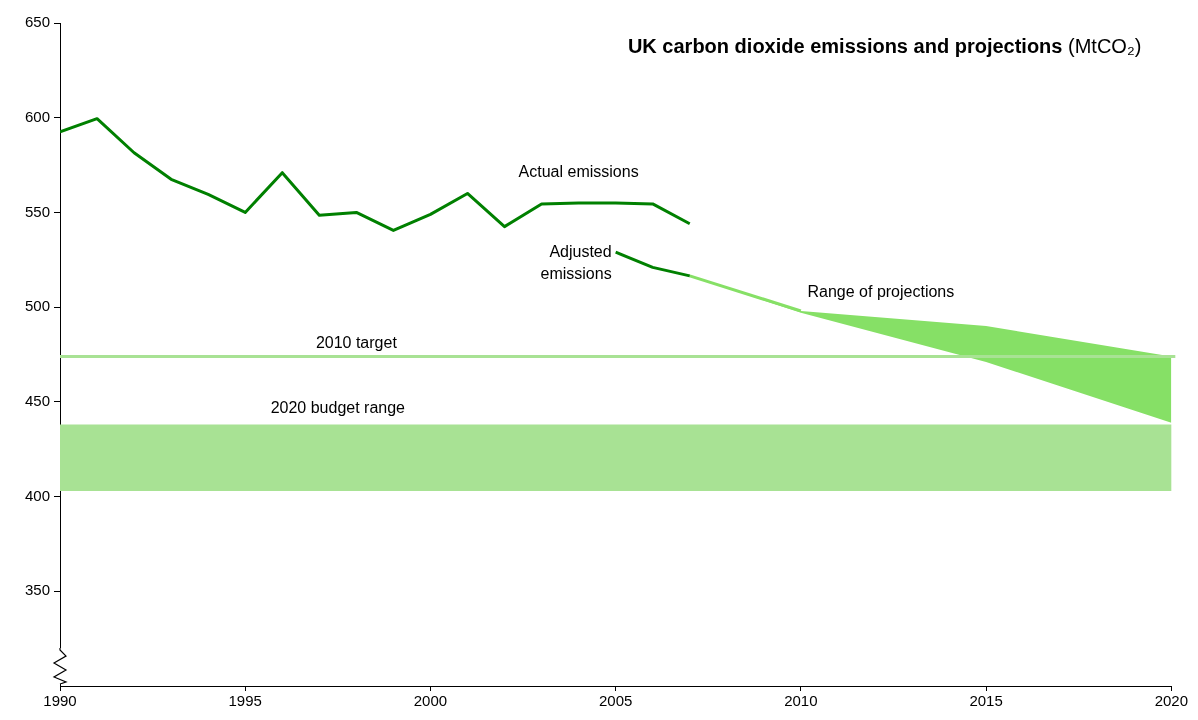 The width and height of the screenshot is (1198, 720). What do you see at coordinates (356, 342) in the screenshot?
I see `ref-line-label: 2010 target` at bounding box center [356, 342].